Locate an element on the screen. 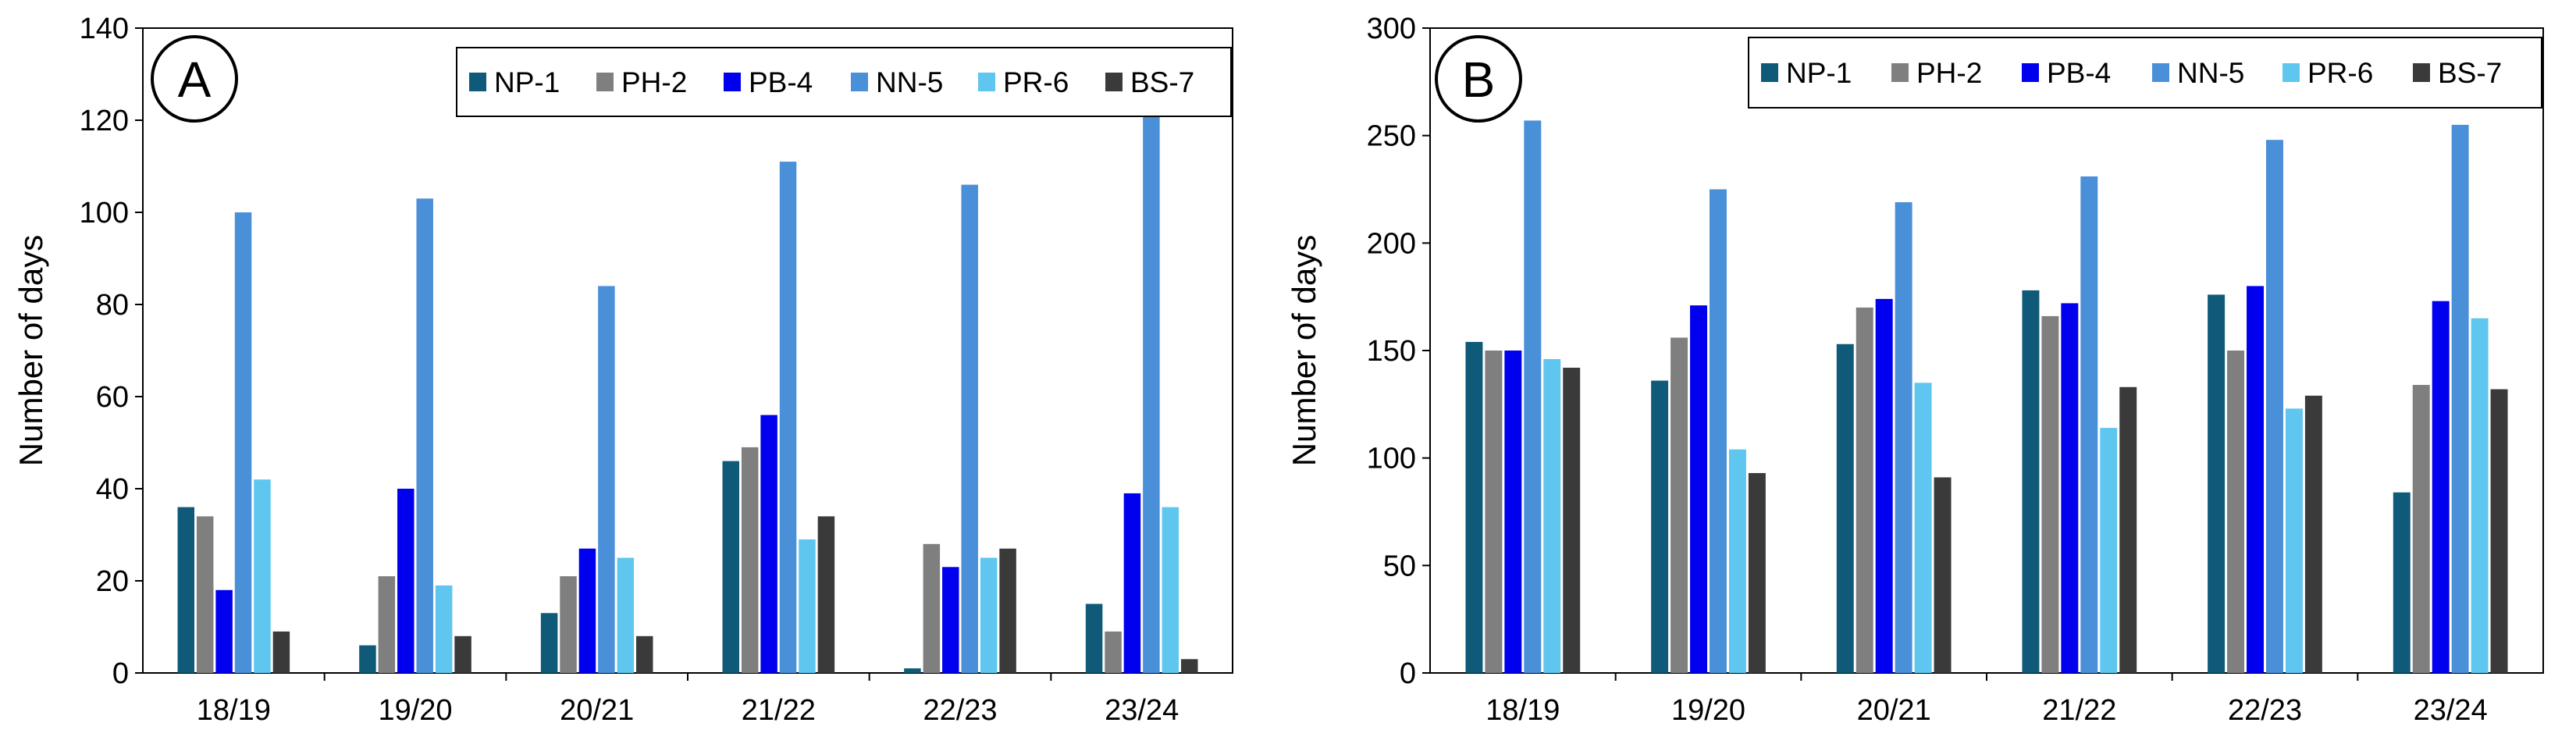 The height and width of the screenshot is (744, 2576). y-axis-label: Number of days is located at coordinates (30, 350).